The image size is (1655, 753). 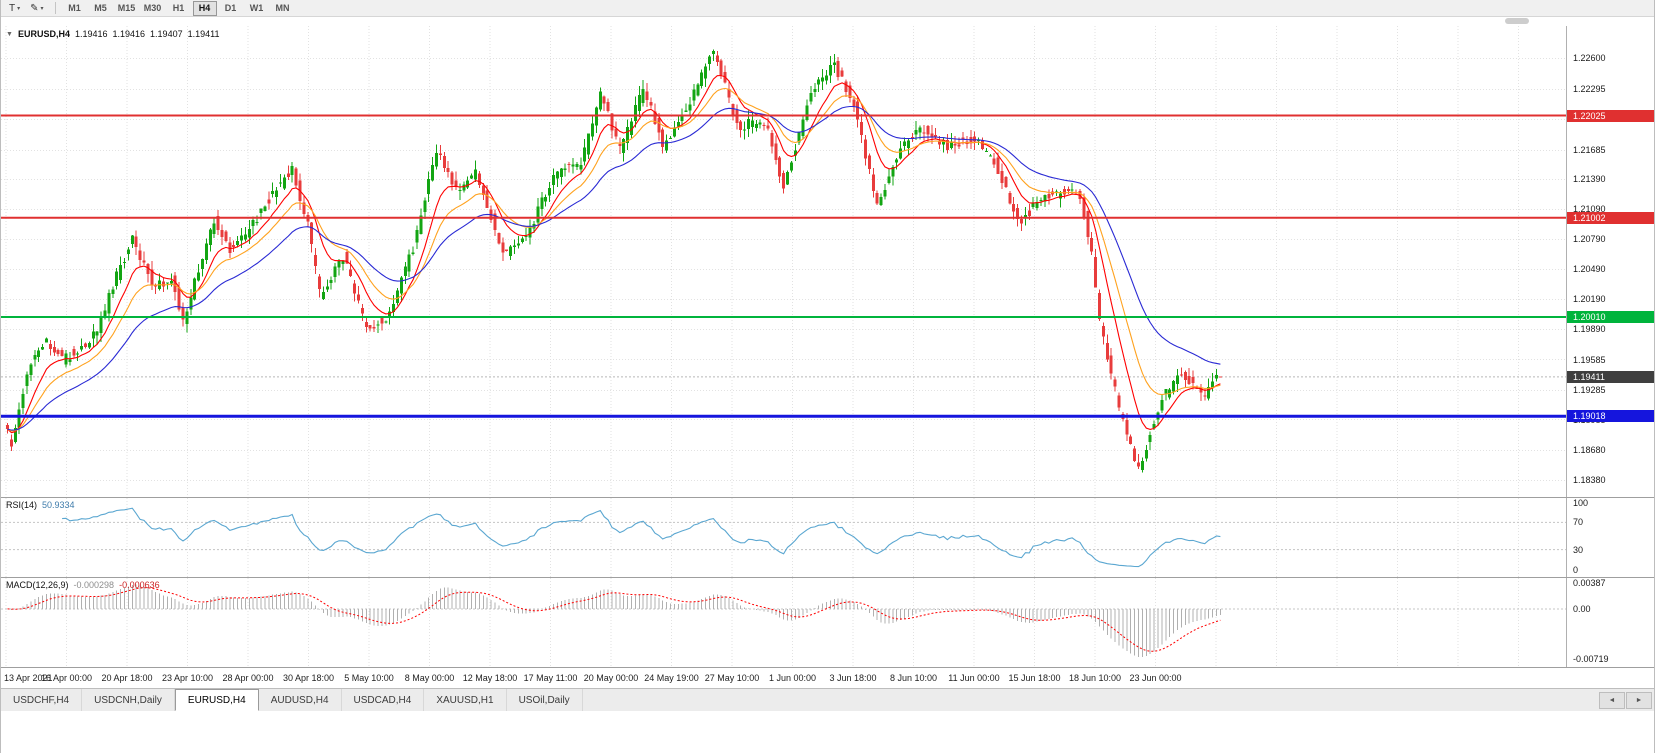 What do you see at coordinates (308, 678) in the screenshot?
I see `time-axis-label: 30 Apr 18:00` at bounding box center [308, 678].